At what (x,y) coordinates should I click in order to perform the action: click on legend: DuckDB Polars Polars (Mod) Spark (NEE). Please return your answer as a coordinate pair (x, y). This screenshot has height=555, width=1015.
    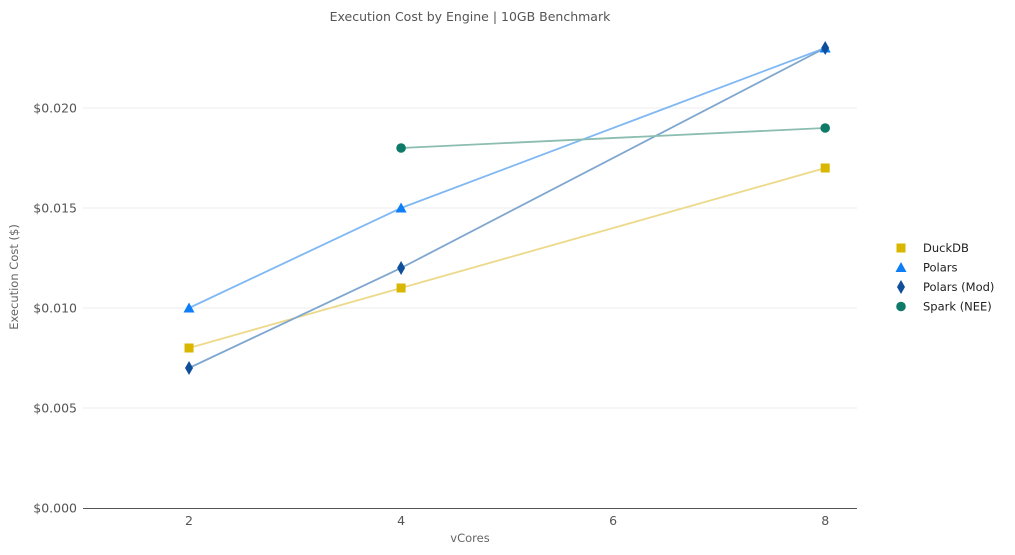
    Looking at the image, I should click on (944, 277).